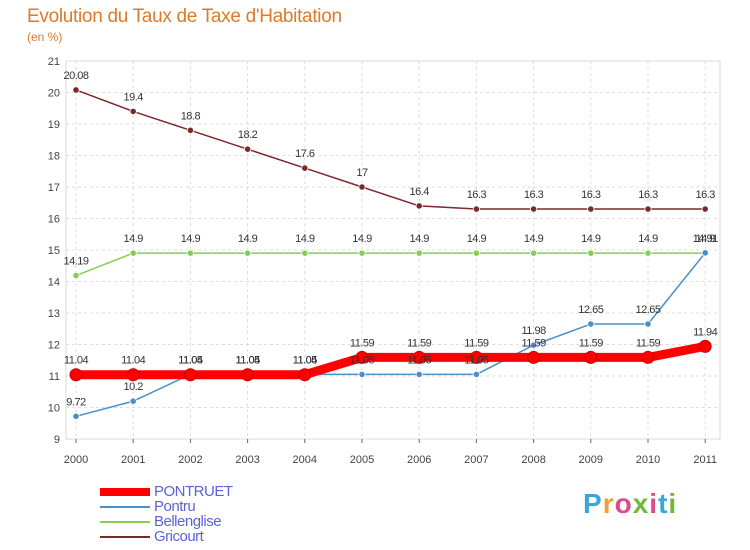 The height and width of the screenshot is (550, 750). What do you see at coordinates (593, 503) in the screenshot?
I see `logo-letter: P` at bounding box center [593, 503].